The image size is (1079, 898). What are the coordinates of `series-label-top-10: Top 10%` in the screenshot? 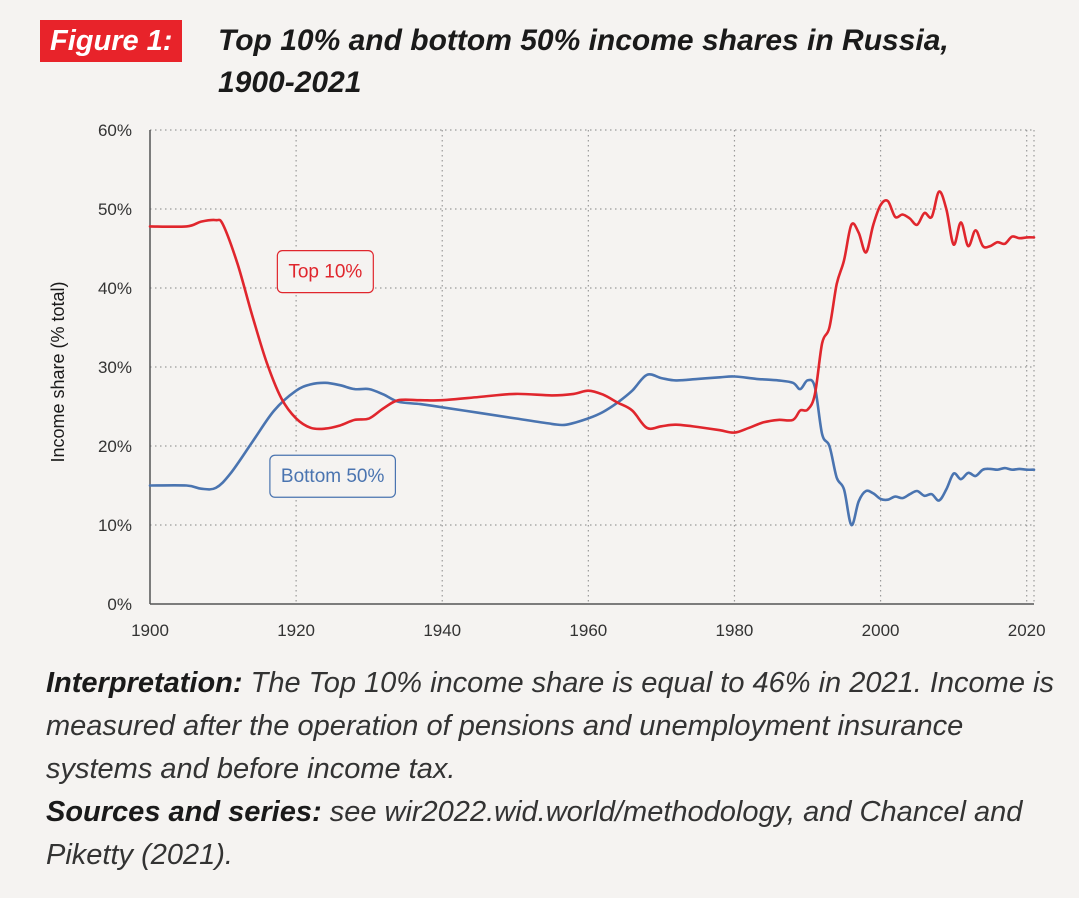 It's located at (325, 272).